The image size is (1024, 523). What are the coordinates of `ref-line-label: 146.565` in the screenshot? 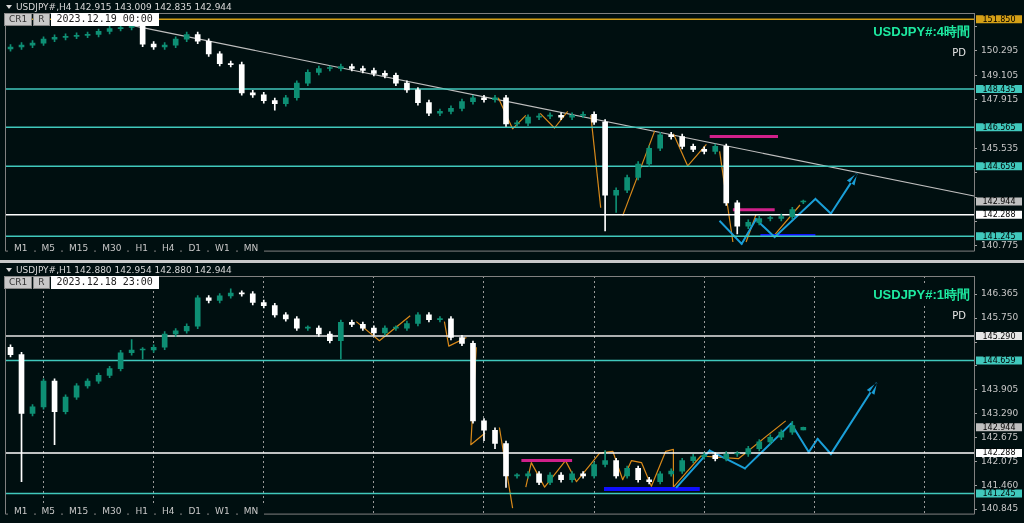 It's located at (999, 127).